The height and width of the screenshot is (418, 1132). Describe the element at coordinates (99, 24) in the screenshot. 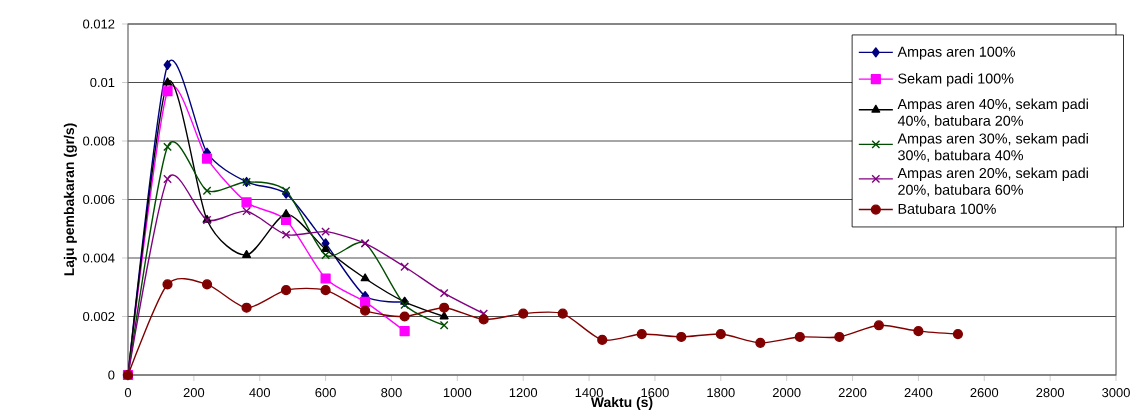

I see `y-tick-label: 0.012` at that location.